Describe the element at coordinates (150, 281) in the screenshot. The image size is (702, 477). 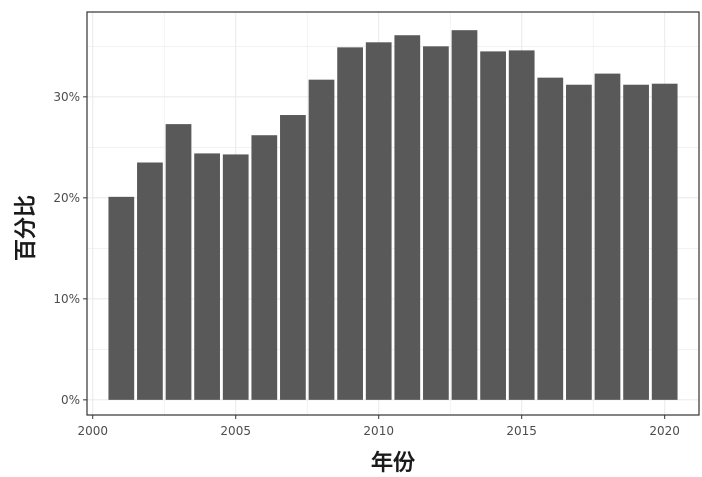
I see `bar-2002` at that location.